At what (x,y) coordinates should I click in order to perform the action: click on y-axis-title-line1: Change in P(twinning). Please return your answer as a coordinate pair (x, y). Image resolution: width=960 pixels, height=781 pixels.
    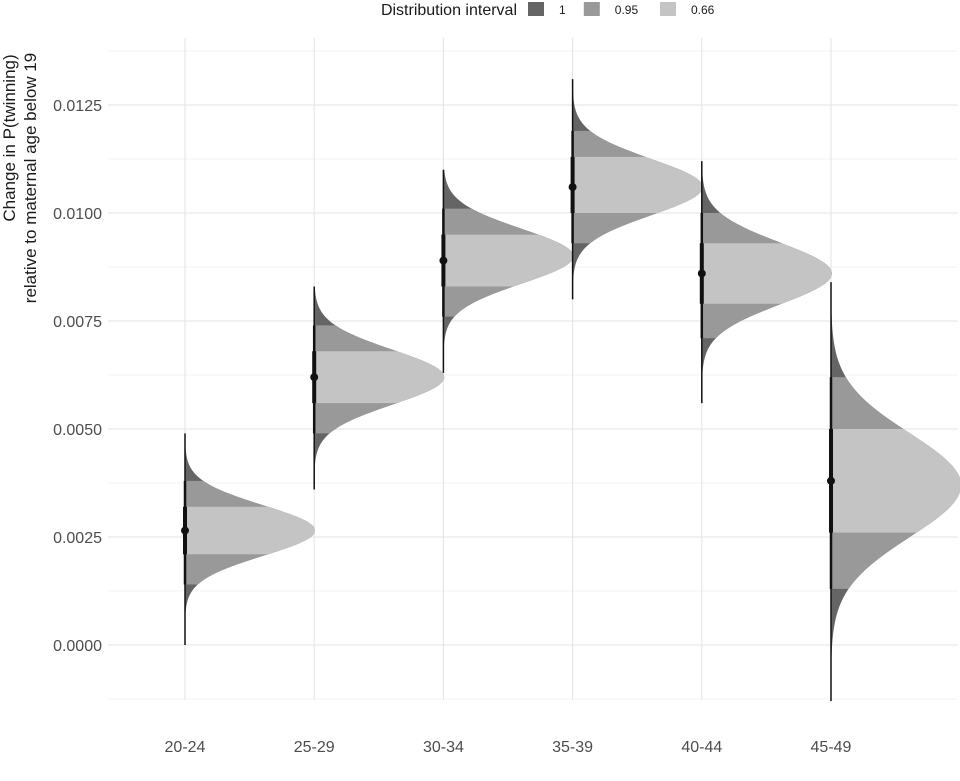
    Looking at the image, I should click on (9, 137).